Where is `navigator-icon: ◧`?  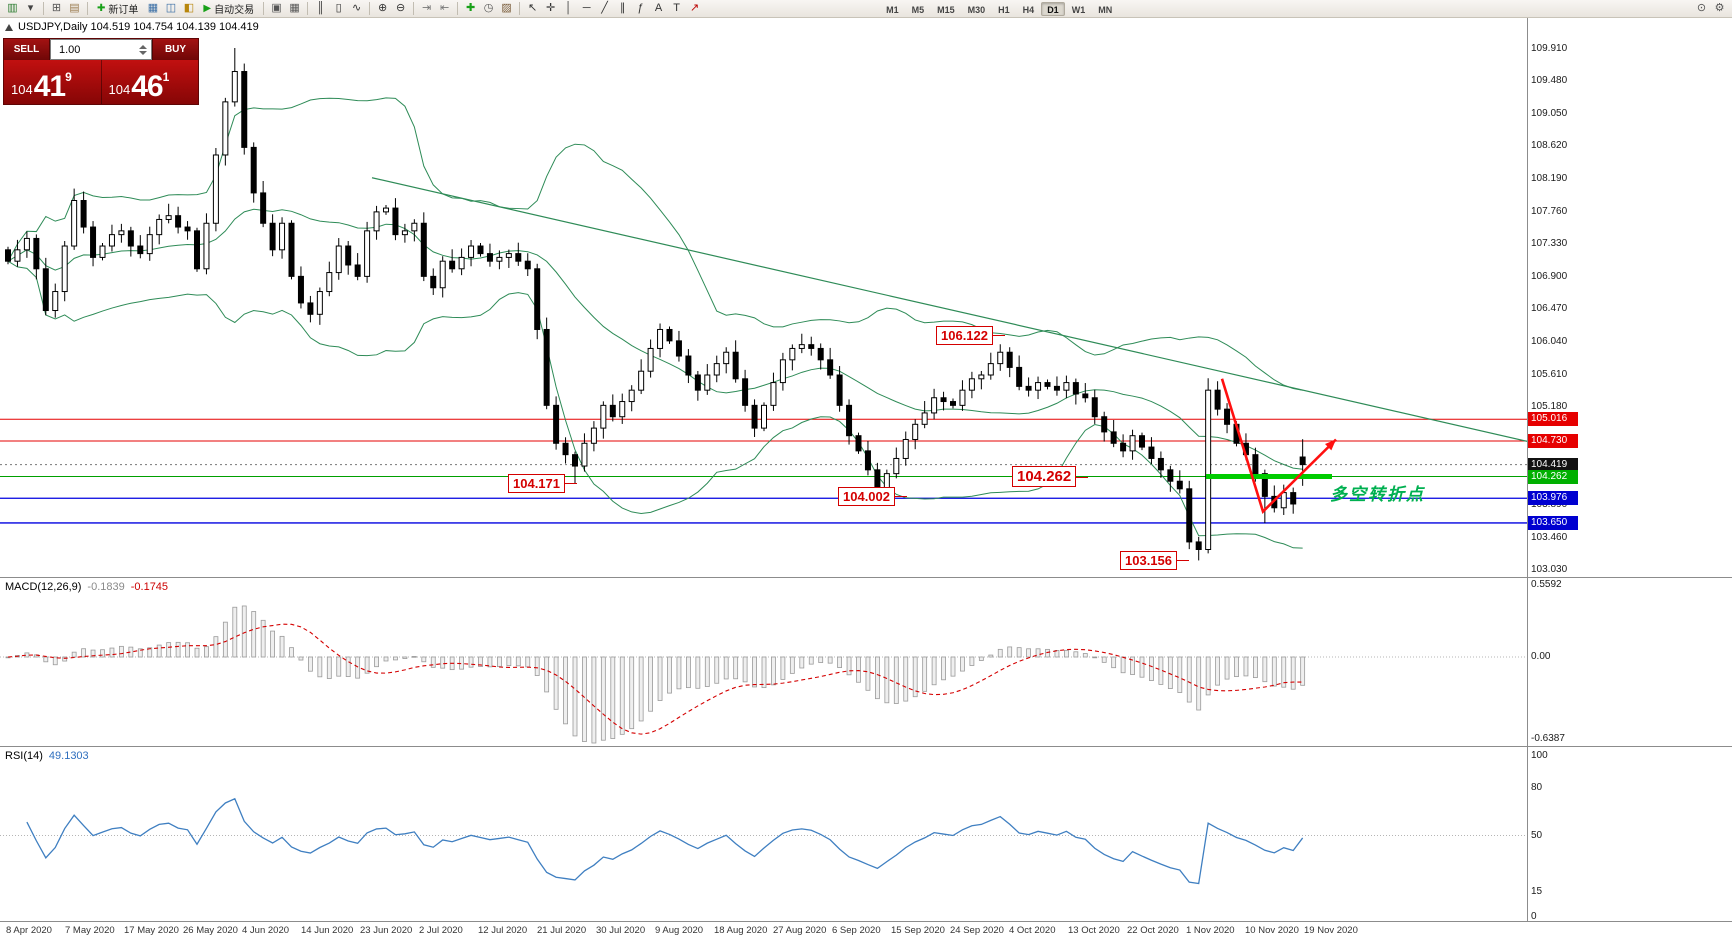 navigator-icon: ◧ is located at coordinates (189, 8).